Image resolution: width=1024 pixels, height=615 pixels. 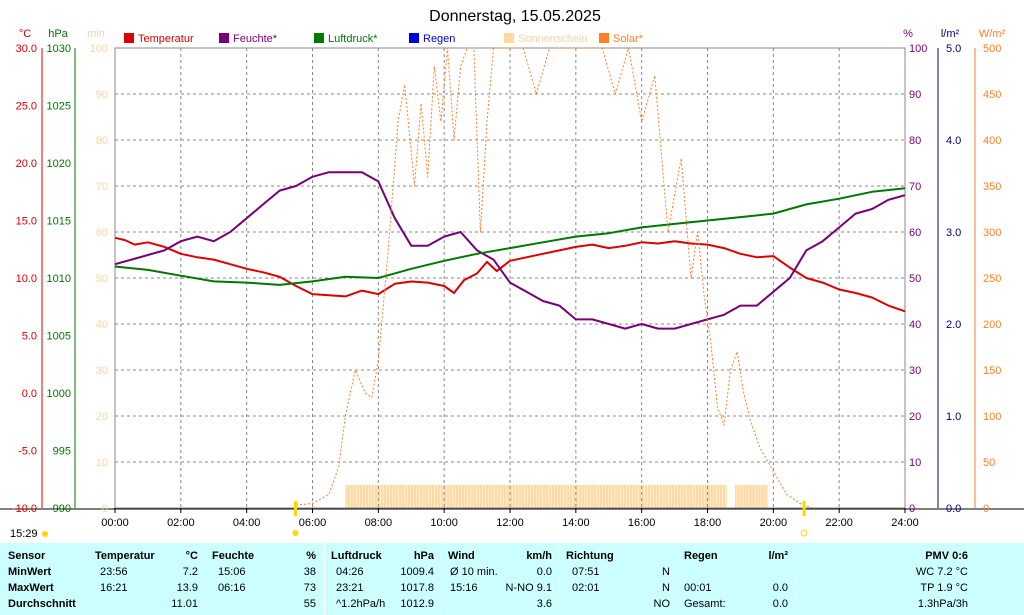 I want to click on solar-tick-label: 300, so click(x=992, y=233).